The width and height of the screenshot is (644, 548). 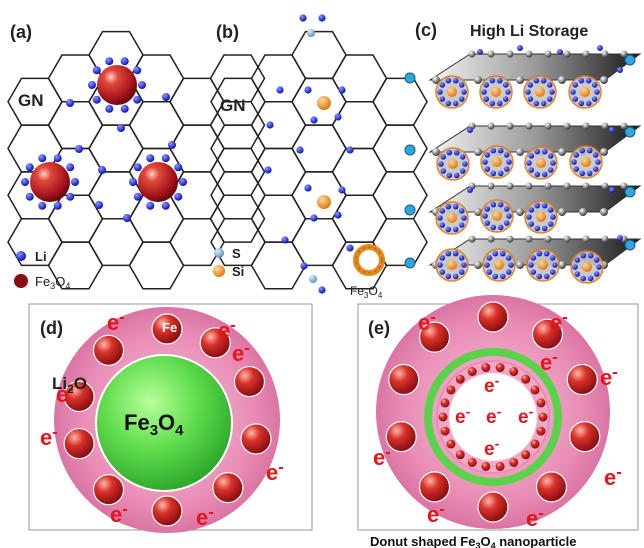 What do you see at coordinates (21, 256) in the screenshot?
I see `legend-li-marker-a` at bounding box center [21, 256].